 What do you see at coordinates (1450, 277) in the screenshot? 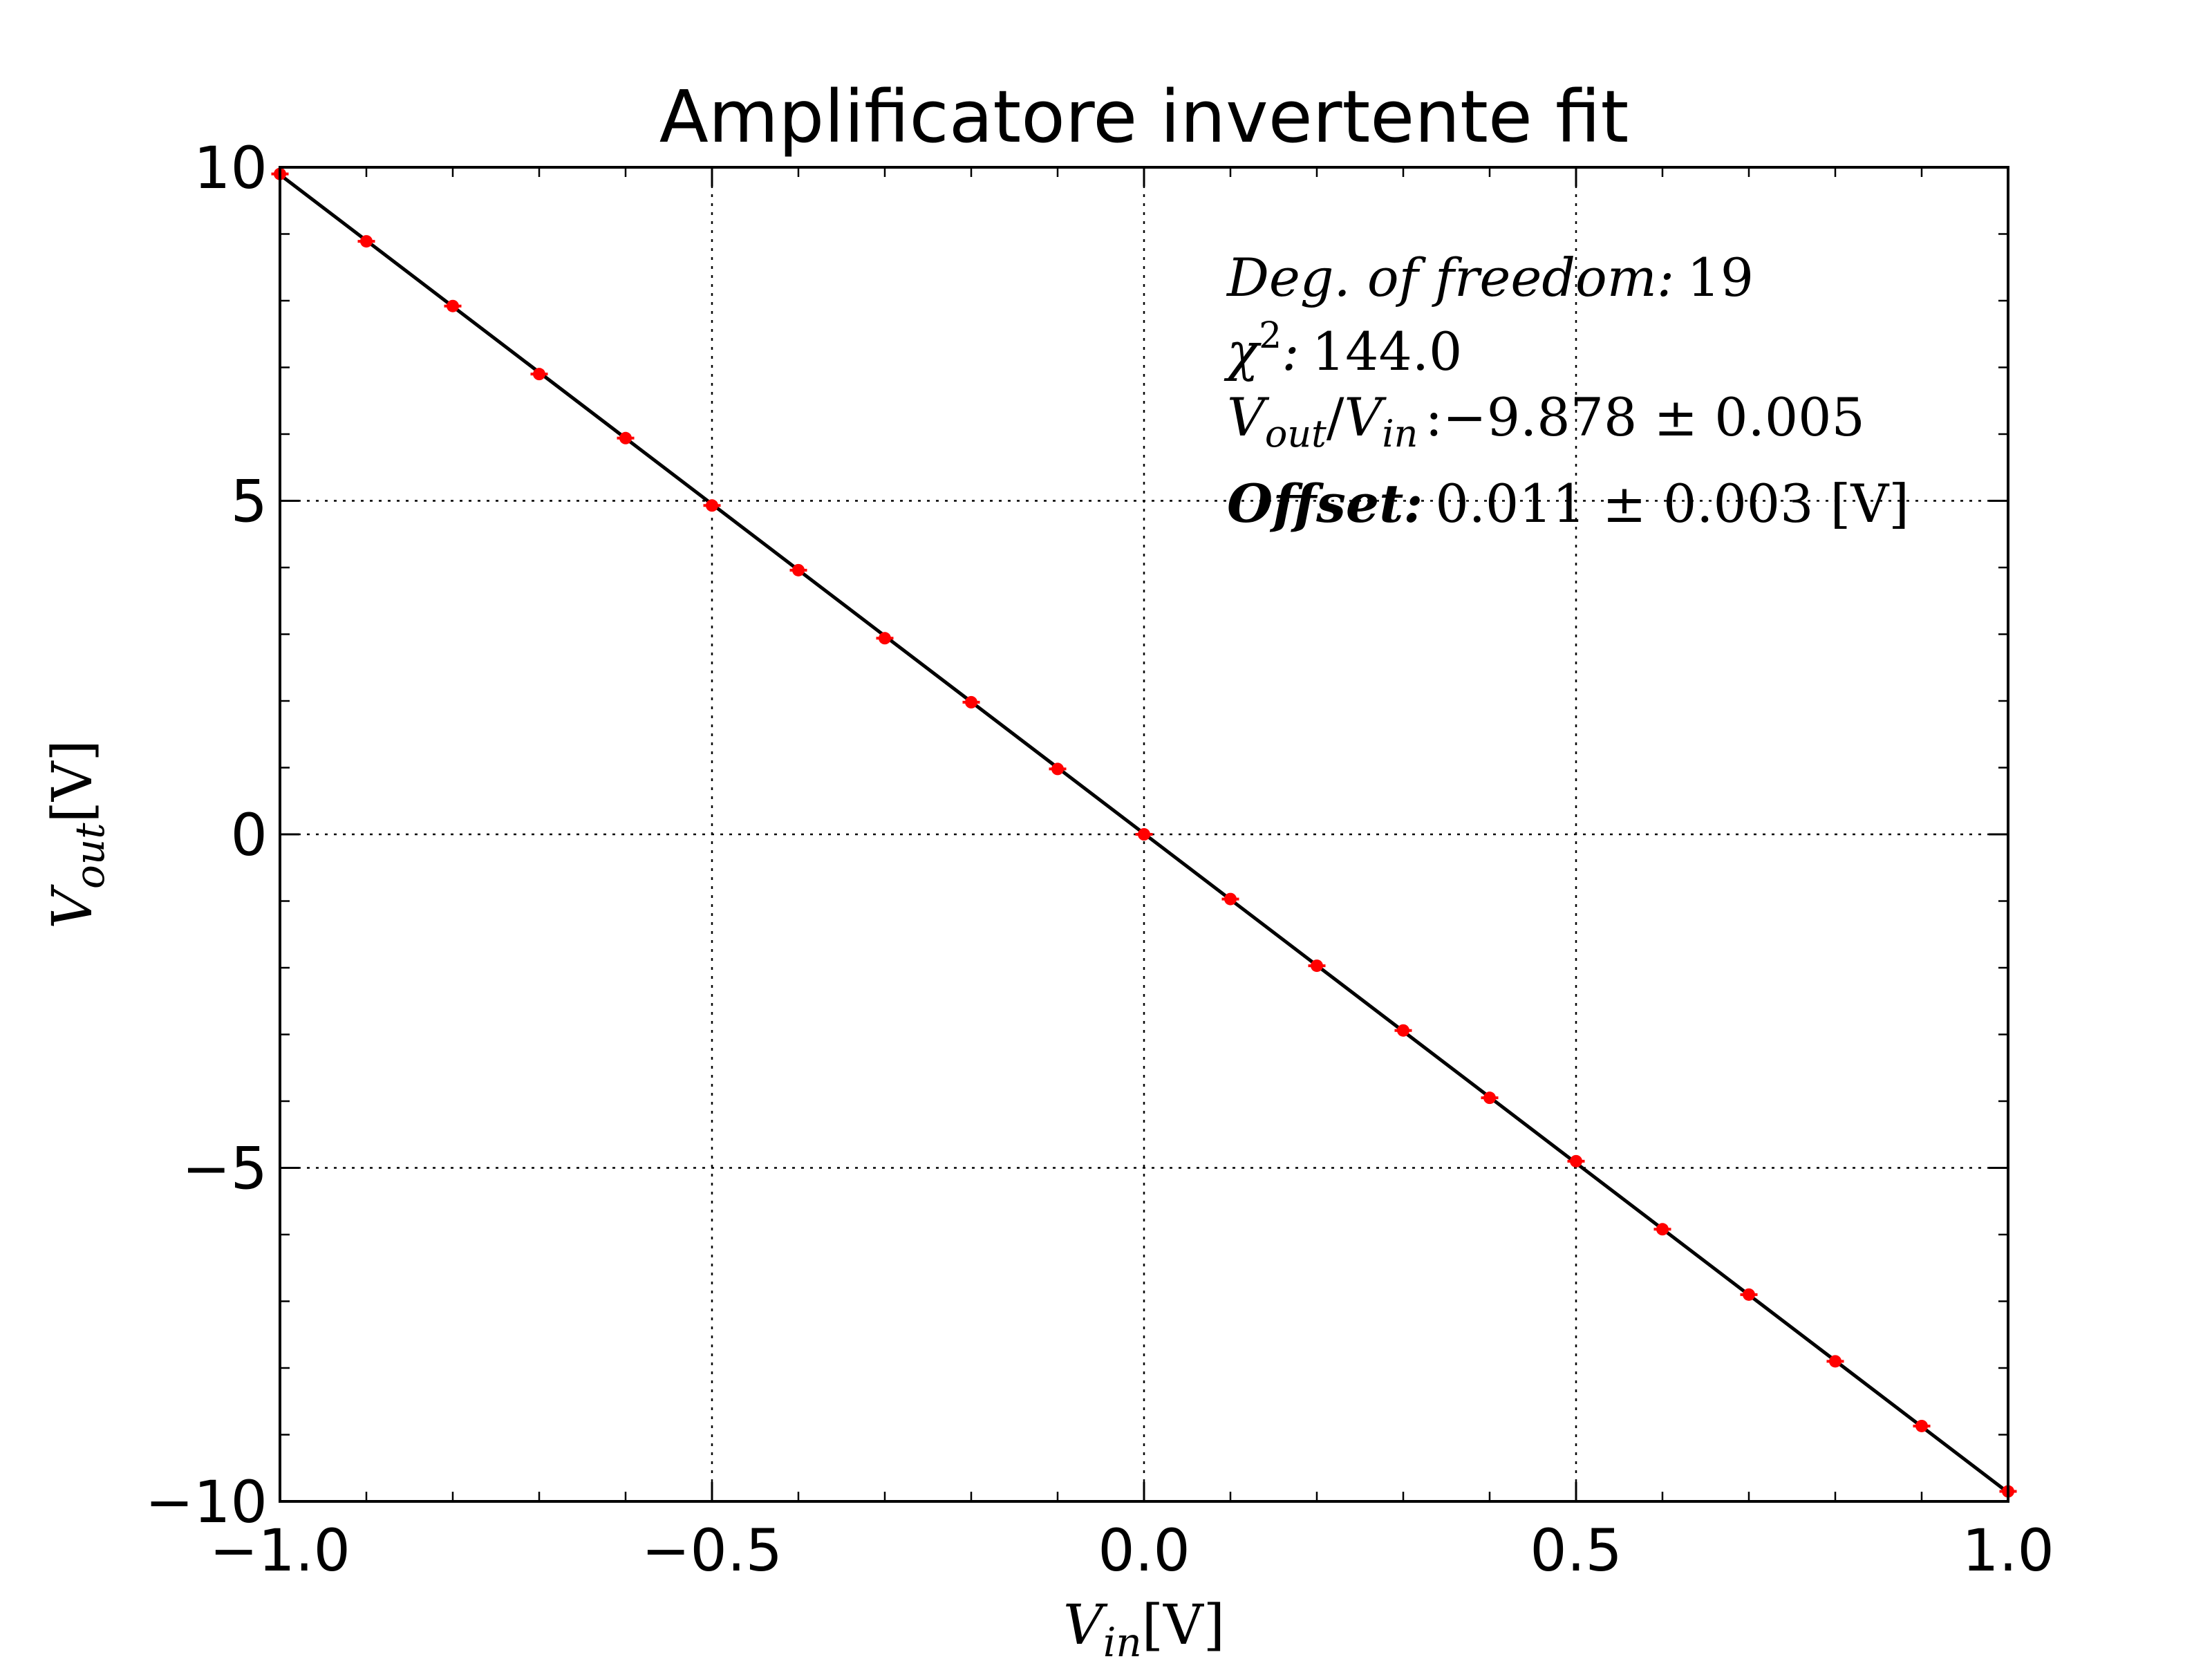
I see `annotation-dof-label: Deg. of freedom:` at bounding box center [1450, 277].